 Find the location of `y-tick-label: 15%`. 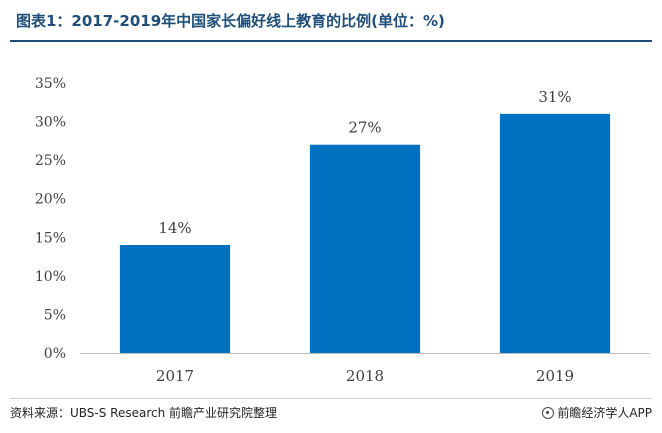

y-tick-label: 15% is located at coordinates (50, 238).